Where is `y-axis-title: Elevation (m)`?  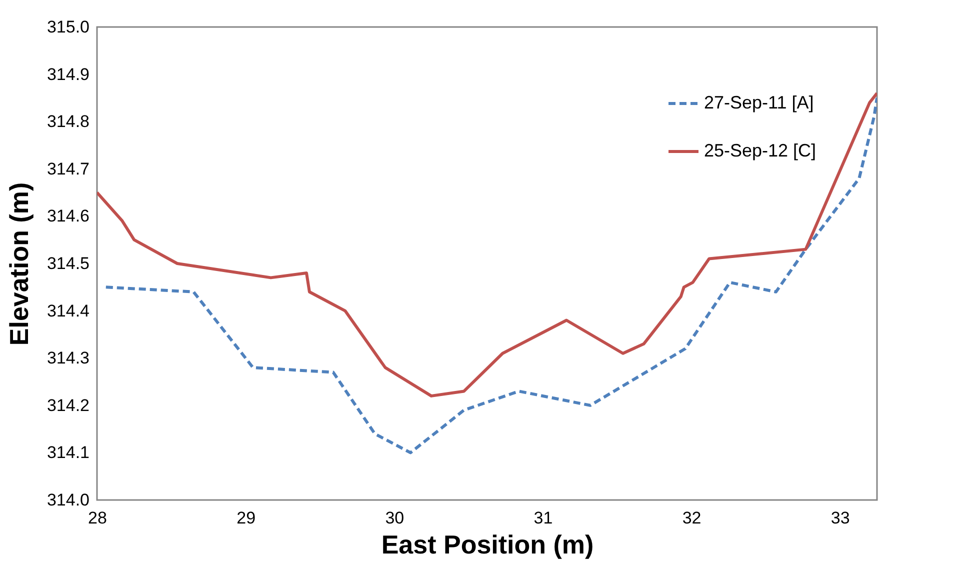 y-axis-title: Elevation (m) is located at coordinates (19, 264).